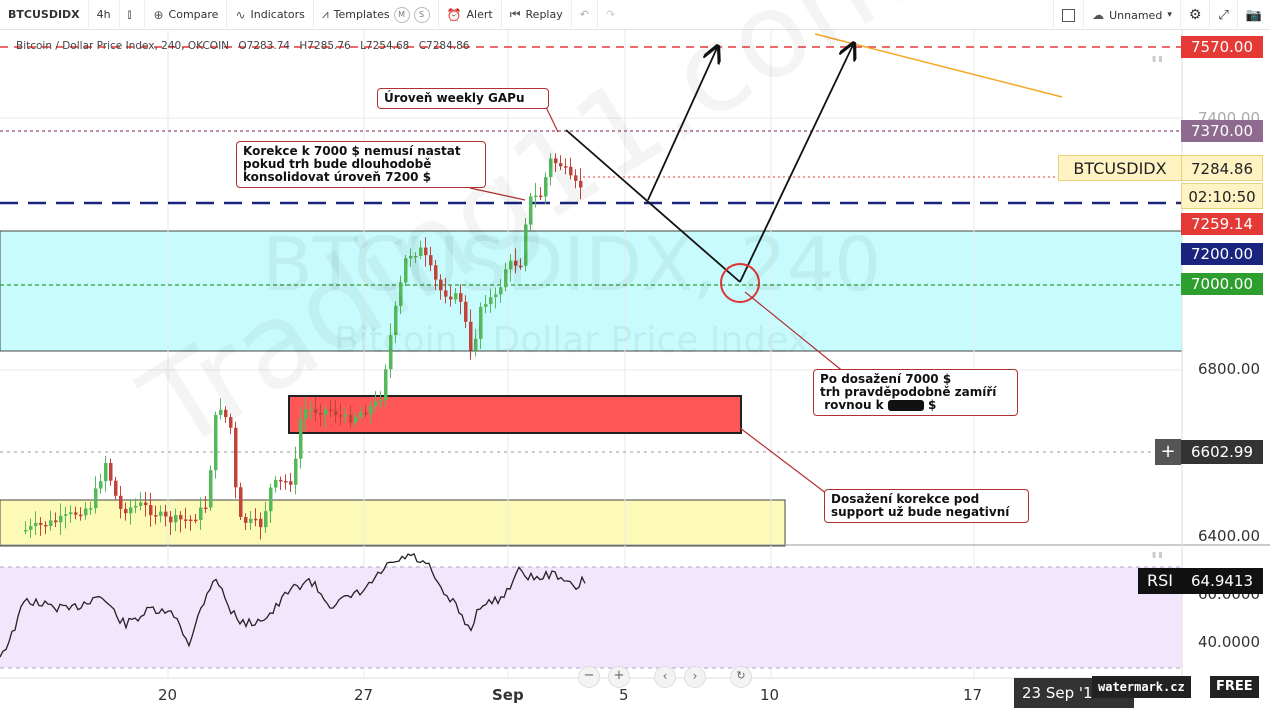 The image size is (1270, 708). I want to click on settings-button: ⚙, so click(1196, 15).